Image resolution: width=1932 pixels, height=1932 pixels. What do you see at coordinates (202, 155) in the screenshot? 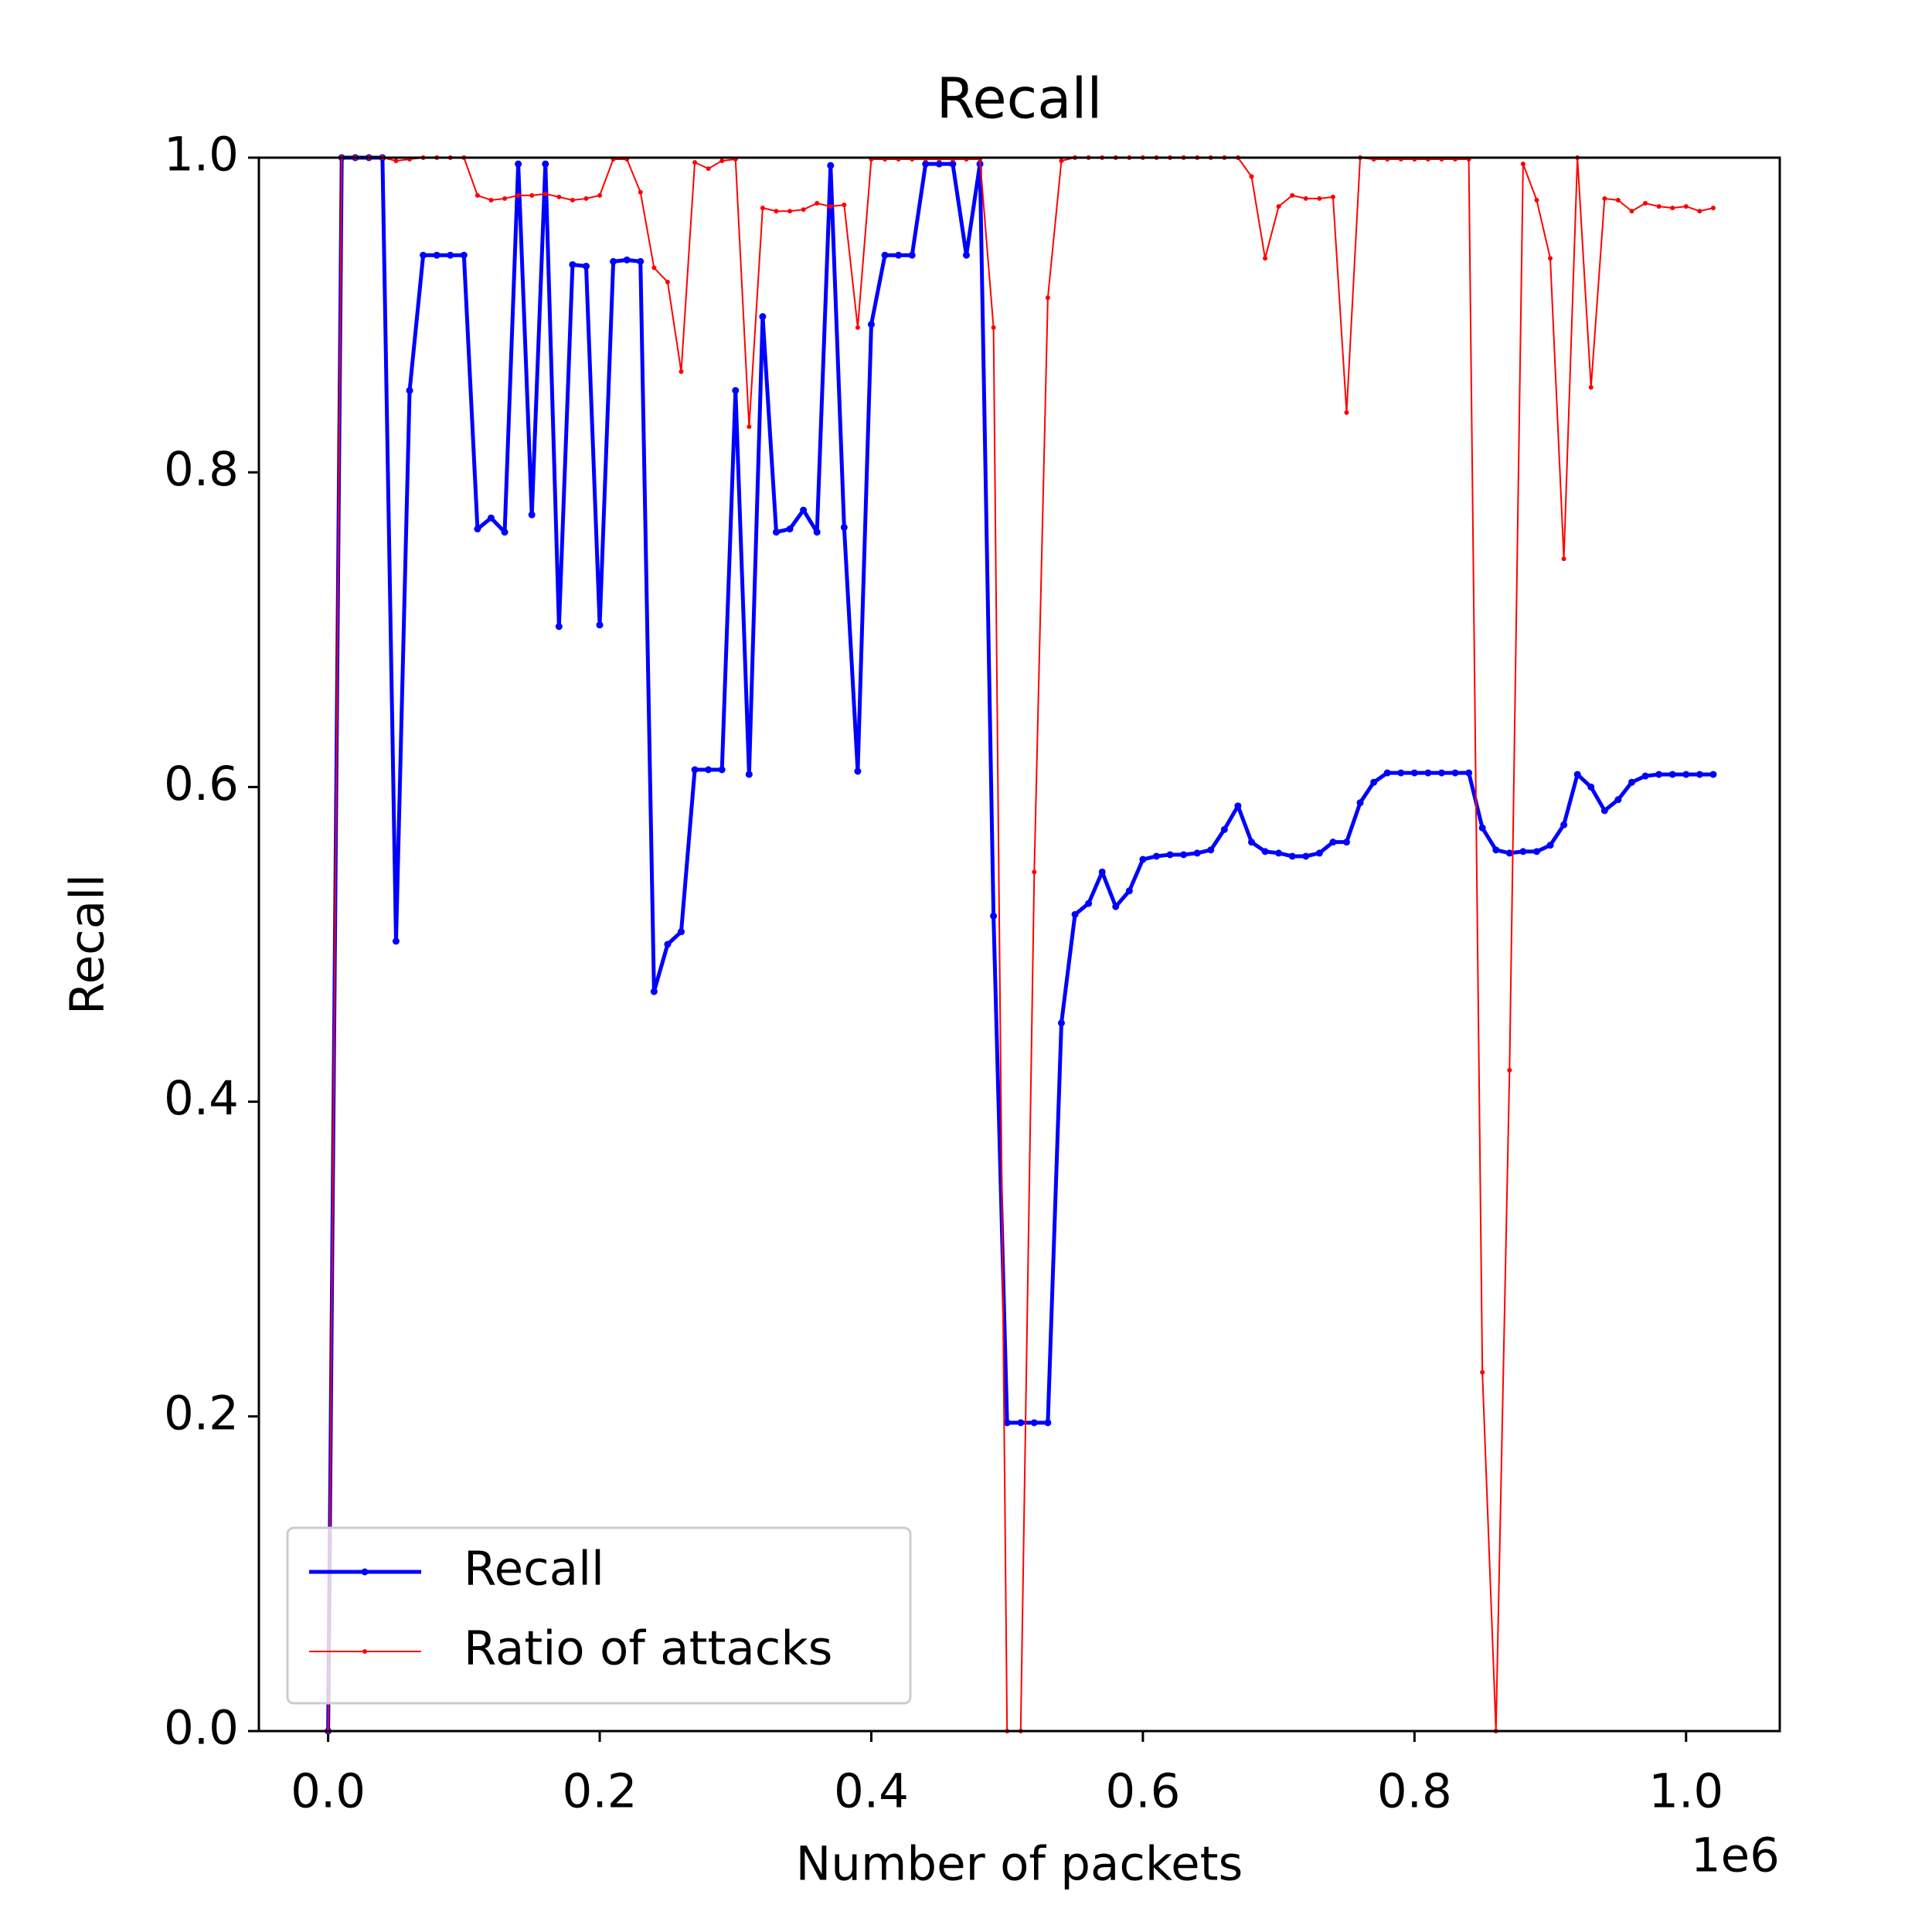
I see `y-tick-label: 1.0` at bounding box center [202, 155].